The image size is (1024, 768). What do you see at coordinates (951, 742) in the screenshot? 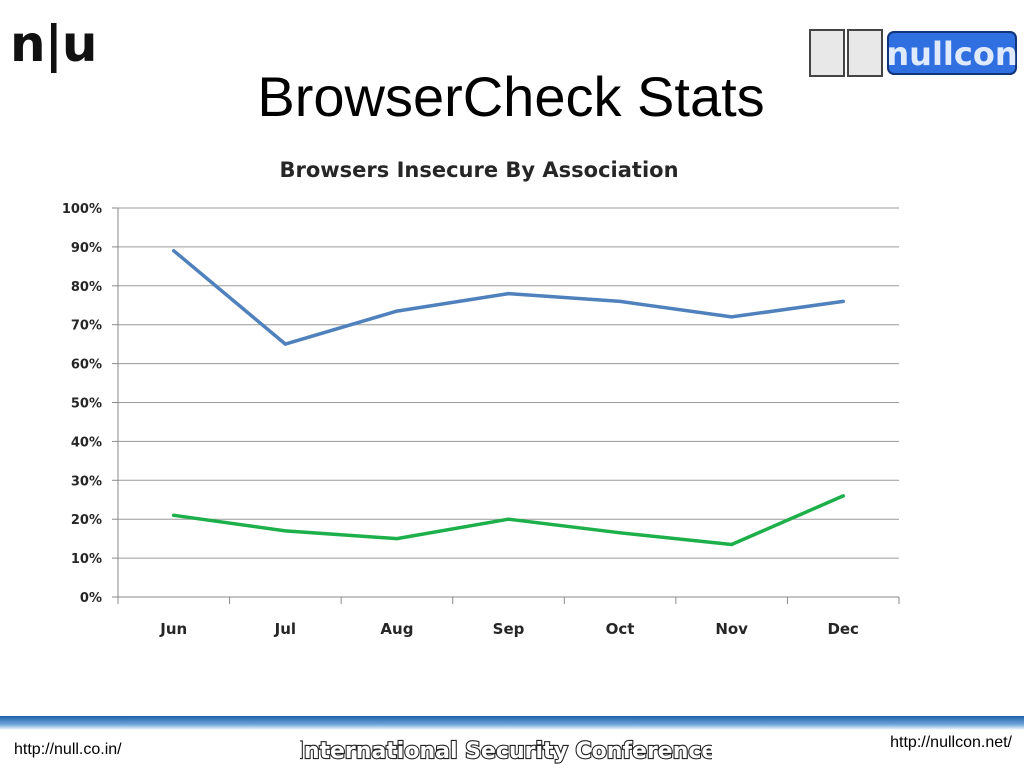
I see `footer-link-nullcon: http://nullcon.net/` at bounding box center [951, 742].